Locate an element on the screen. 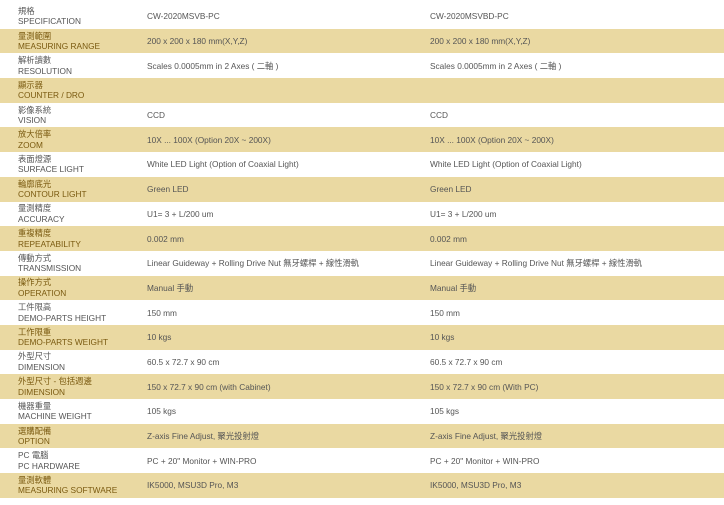 The width and height of the screenshot is (724, 505). model-1-value: PC + 20" Monitor + WIN-PRO is located at coordinates (202, 460).